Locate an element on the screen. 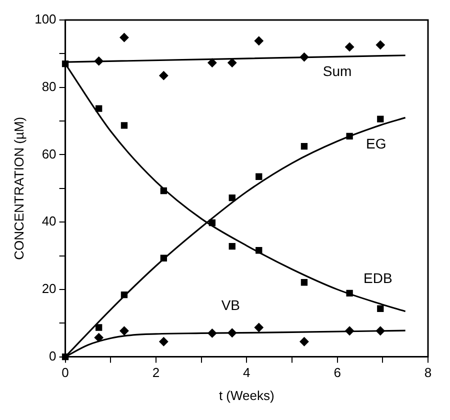 This screenshot has width=450, height=420. x-tick-label: 6 is located at coordinates (337, 372).